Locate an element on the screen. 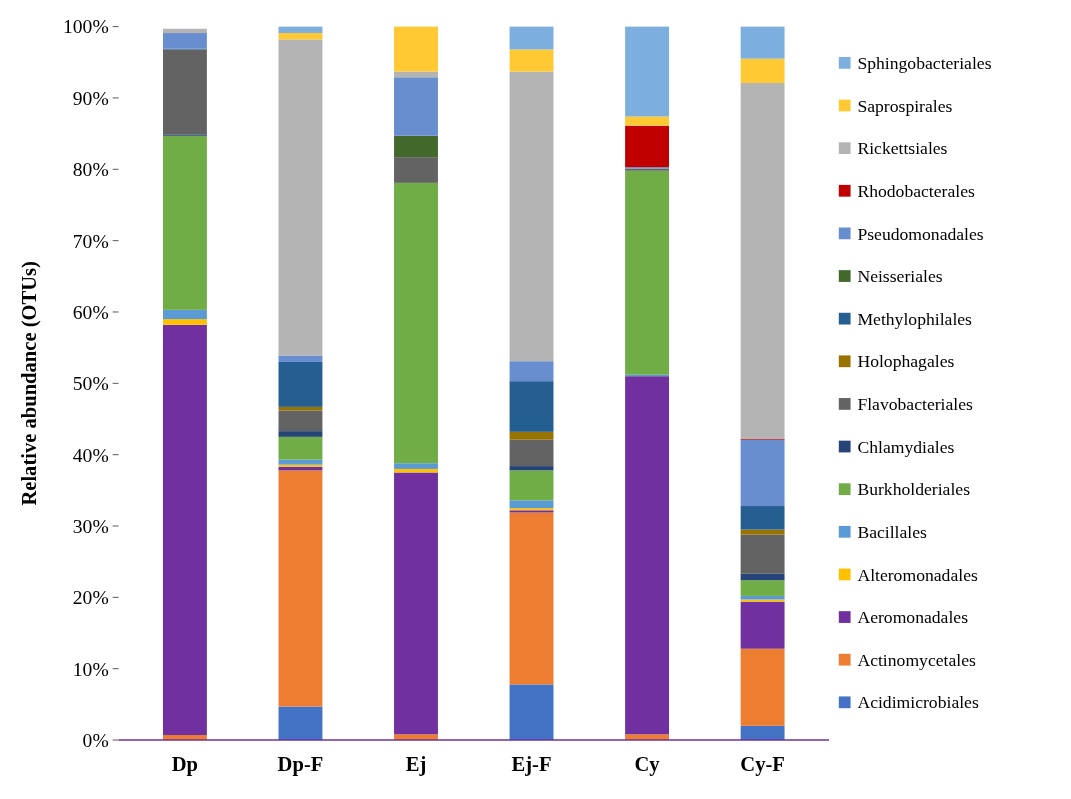 The height and width of the screenshot is (799, 1071). legend-label: Saprospirales is located at coordinates (905, 105).